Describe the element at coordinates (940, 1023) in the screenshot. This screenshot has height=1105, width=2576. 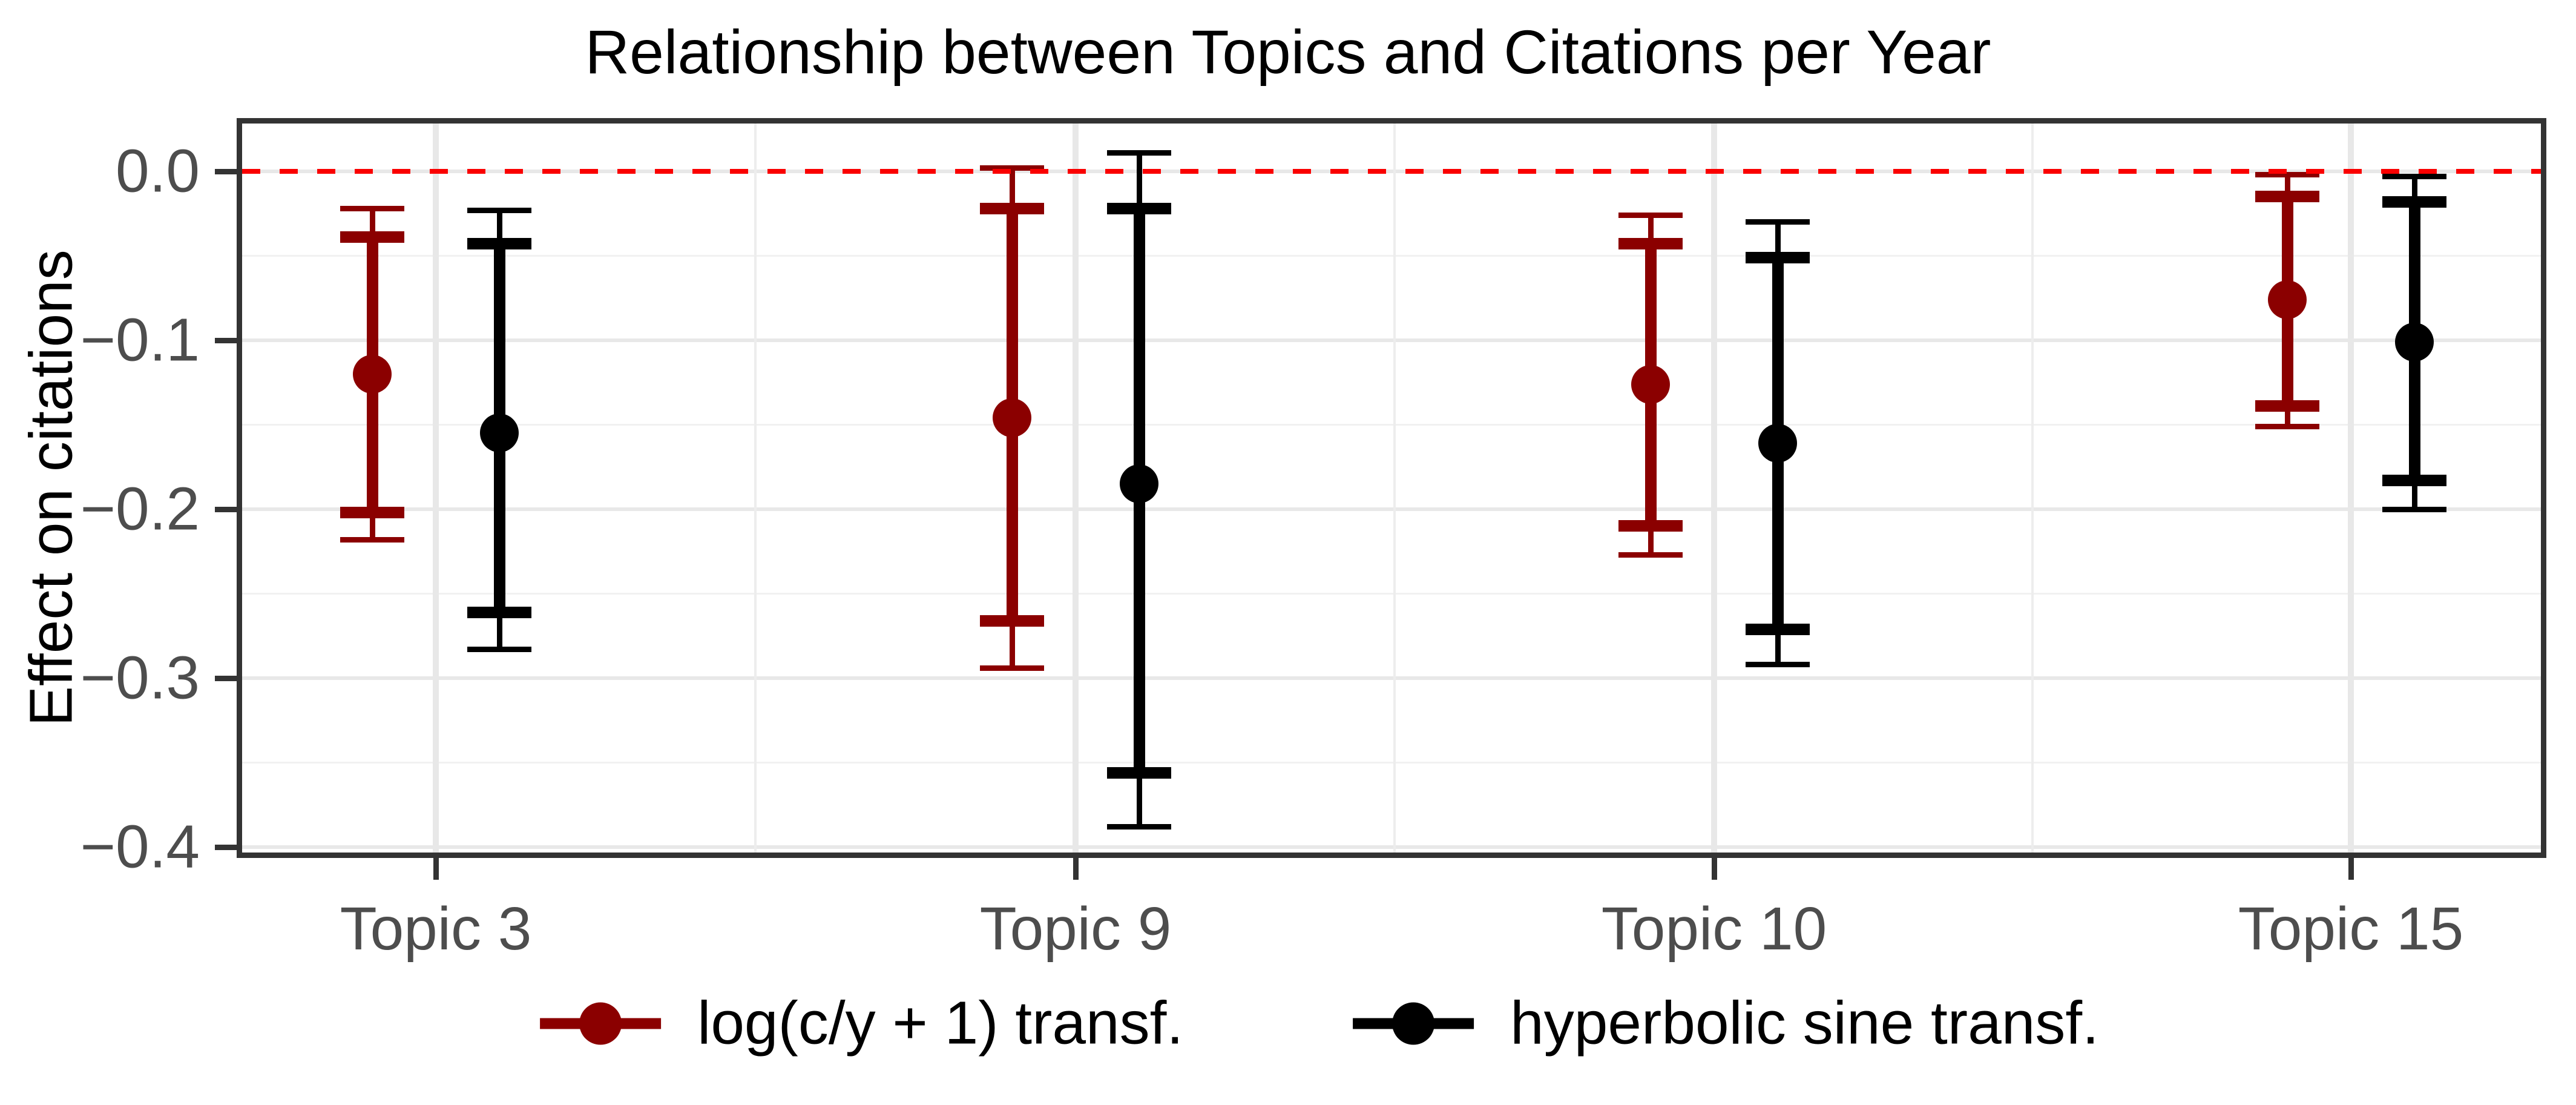
I see `legend-label: log(c/y + 1) transf.` at that location.